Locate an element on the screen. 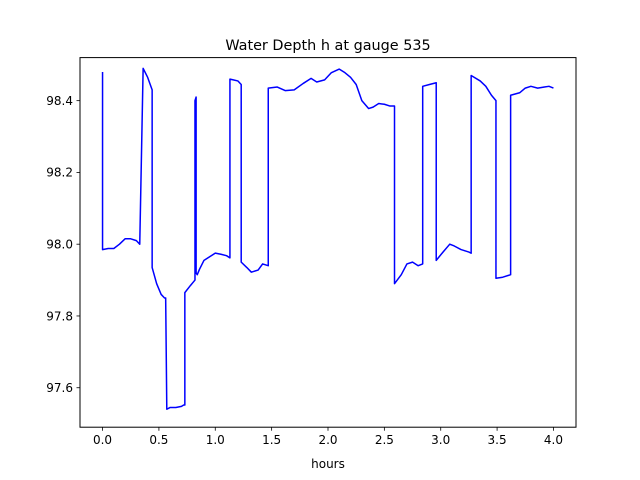 The width and height of the screenshot is (640, 480). x-axis: 0.0 0.5 1.0 1.5 2.0 2.5 3.0 3.5 4.0 is located at coordinates (328, 437).